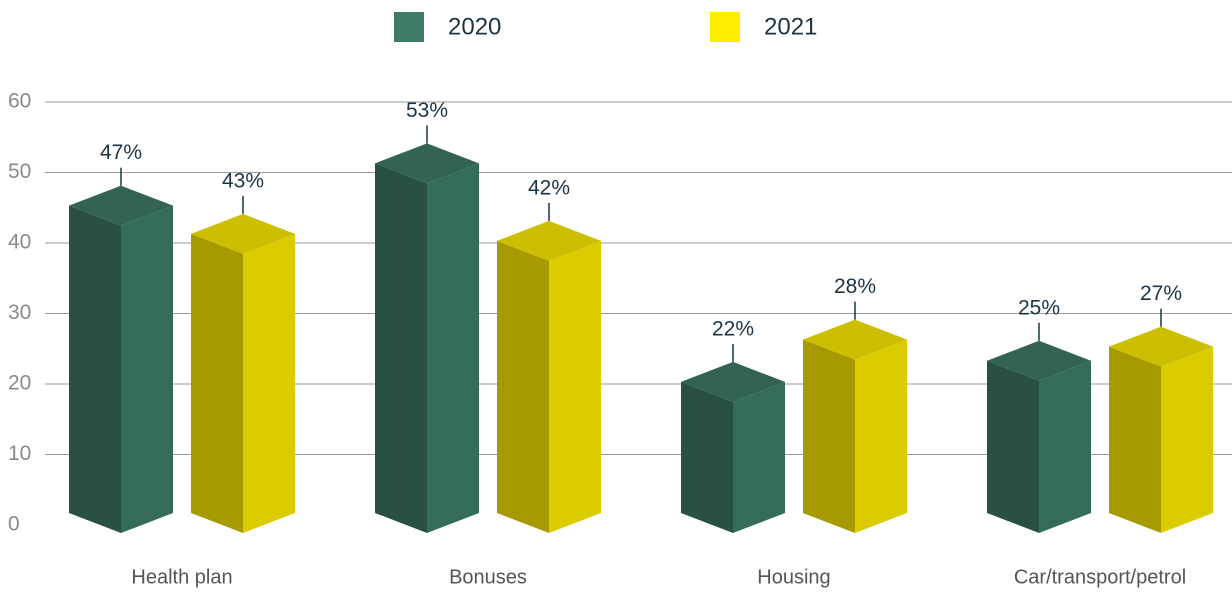  Describe the element at coordinates (855, 286) in the screenshot. I see `value-label: 28%` at that location.